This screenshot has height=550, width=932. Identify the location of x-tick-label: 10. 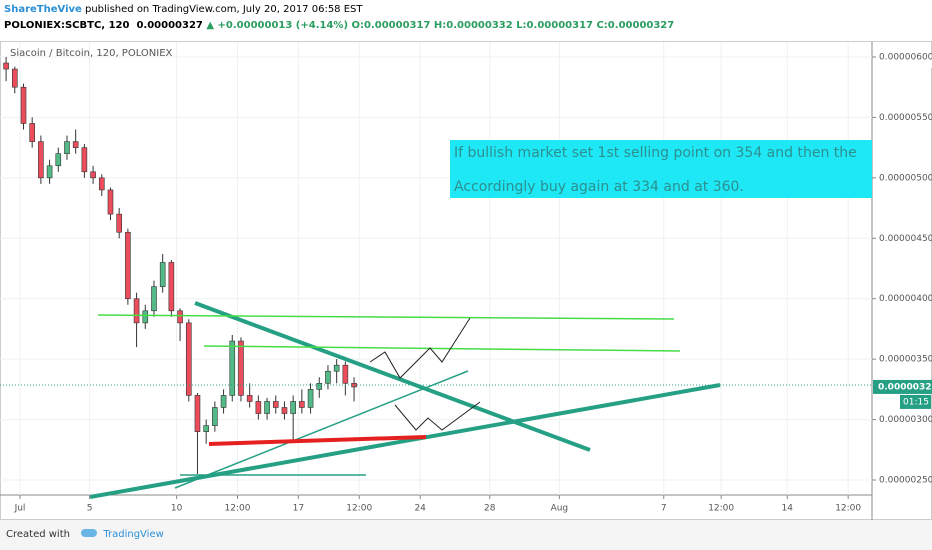
(177, 509).